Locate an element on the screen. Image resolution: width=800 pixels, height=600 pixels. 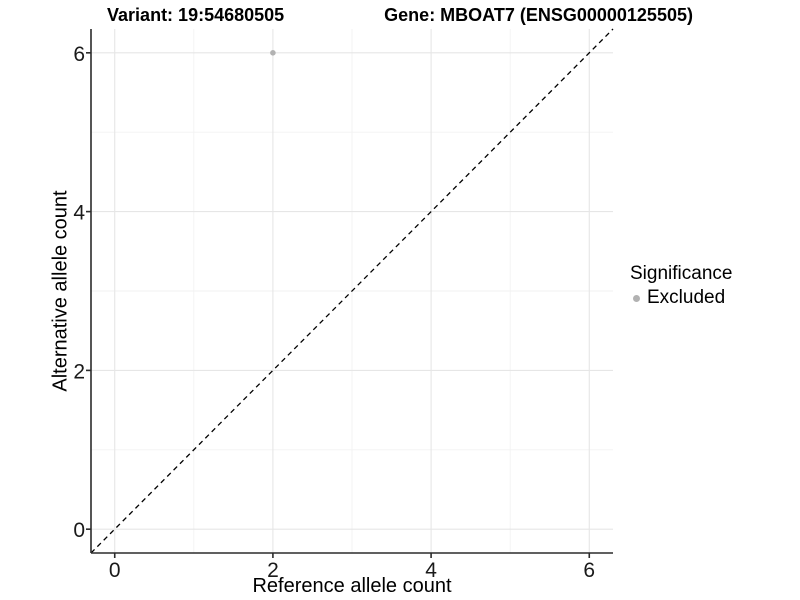
y-axis-title: Alternative allele count is located at coordinates (60, 291).